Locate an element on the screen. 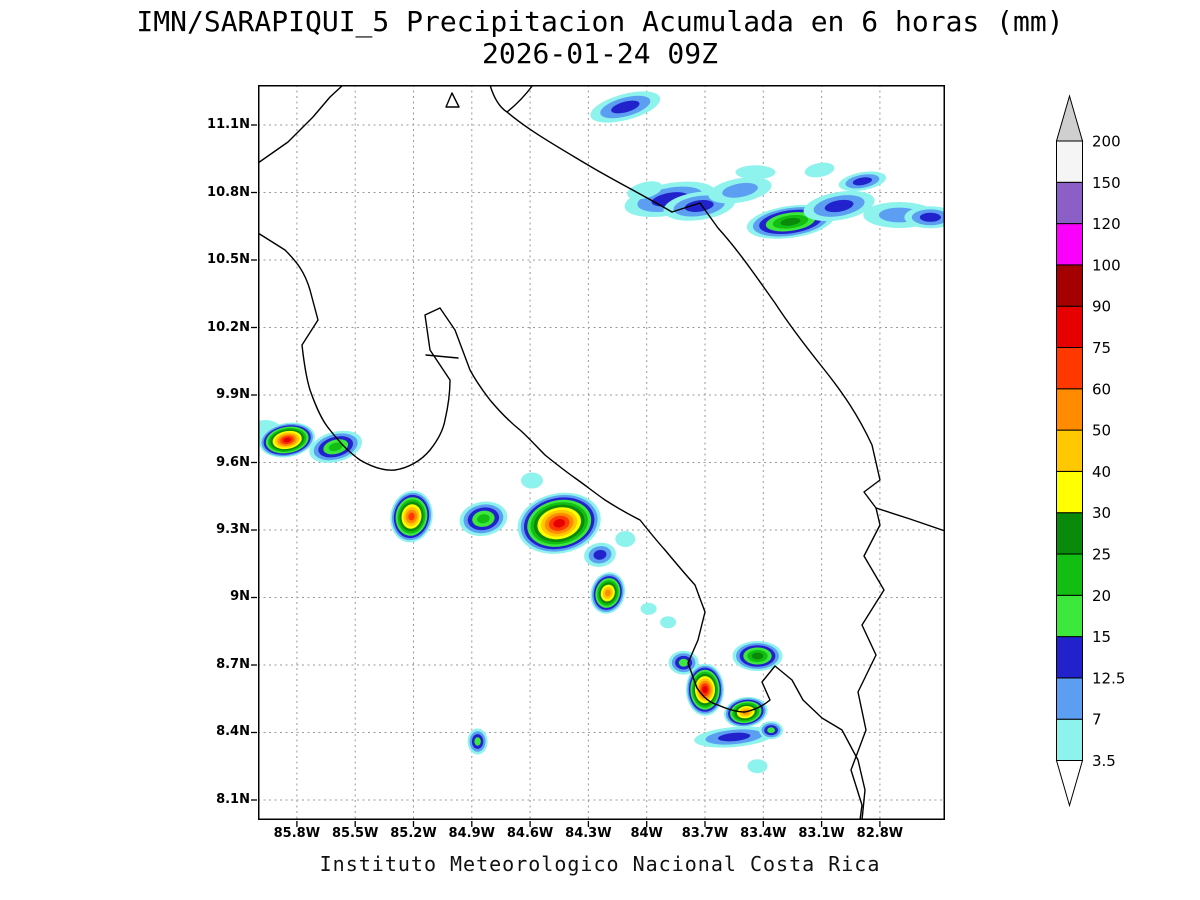  colorbar-label: 100 is located at coordinates (1106, 265).